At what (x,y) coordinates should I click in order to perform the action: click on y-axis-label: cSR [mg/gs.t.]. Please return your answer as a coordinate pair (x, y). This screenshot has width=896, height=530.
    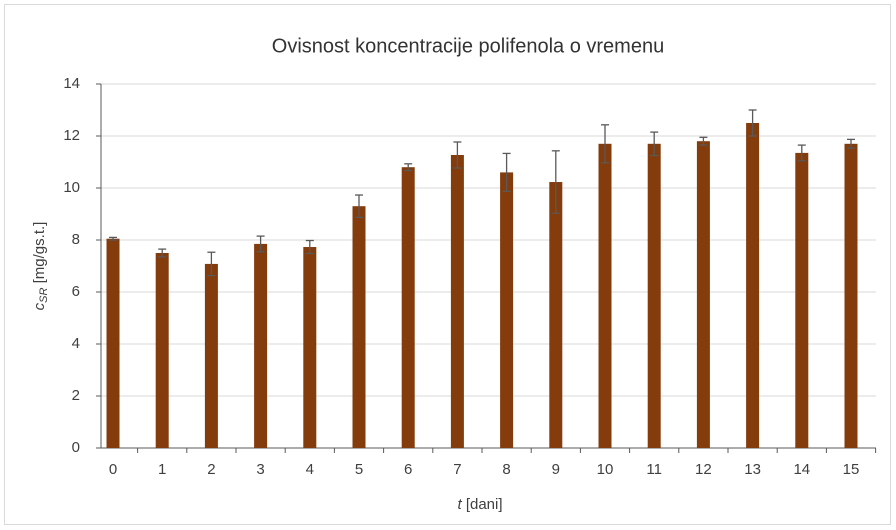
    Looking at the image, I should click on (40, 266).